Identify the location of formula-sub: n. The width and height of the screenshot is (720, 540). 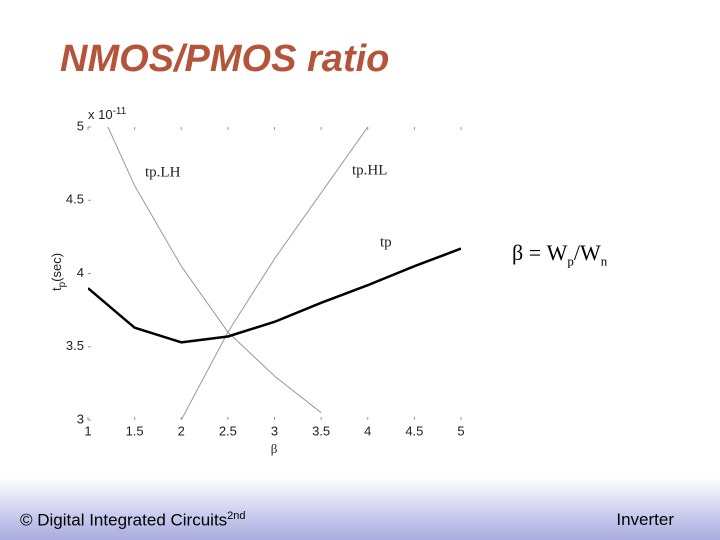
(604, 261).